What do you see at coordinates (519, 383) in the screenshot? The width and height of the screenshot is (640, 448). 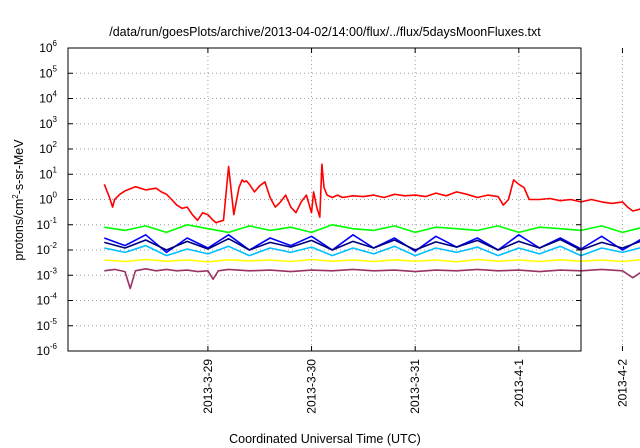 I see `x-tick-label: 2013-4-1` at bounding box center [519, 383].